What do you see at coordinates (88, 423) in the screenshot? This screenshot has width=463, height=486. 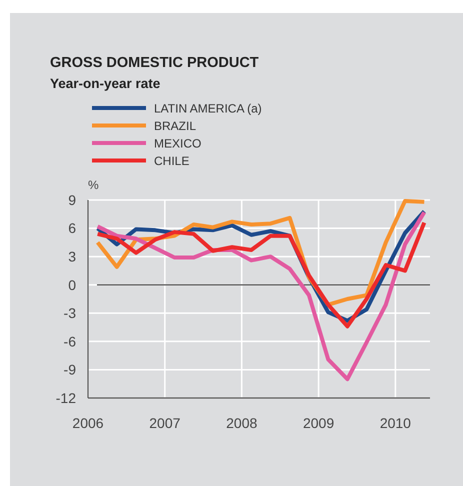 I see `x-tick-label: 2006` at bounding box center [88, 423].